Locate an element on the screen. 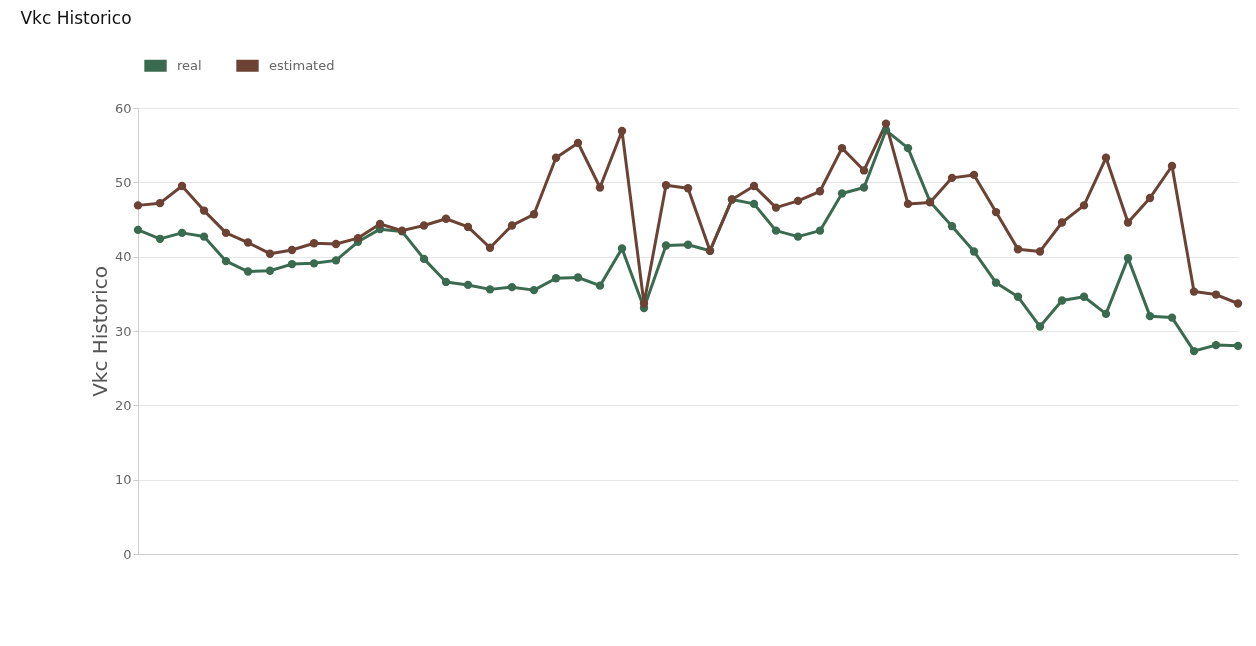 The height and width of the screenshot is (646, 1256). y-tick-label: 30 is located at coordinates (123, 331).